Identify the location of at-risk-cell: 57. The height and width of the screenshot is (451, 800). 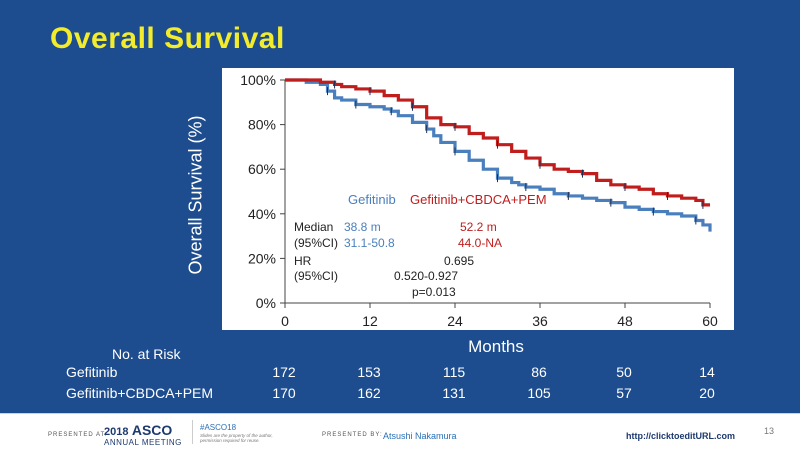
(624, 393).